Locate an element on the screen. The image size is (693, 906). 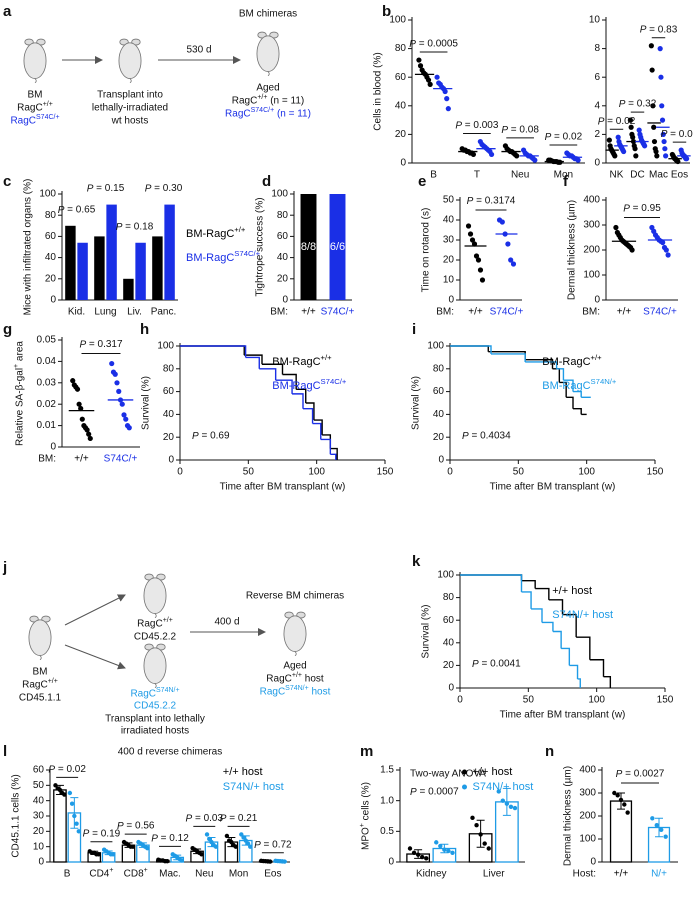
diagram-text: RagCS74N/+ host is located at coordinates (295, 691).